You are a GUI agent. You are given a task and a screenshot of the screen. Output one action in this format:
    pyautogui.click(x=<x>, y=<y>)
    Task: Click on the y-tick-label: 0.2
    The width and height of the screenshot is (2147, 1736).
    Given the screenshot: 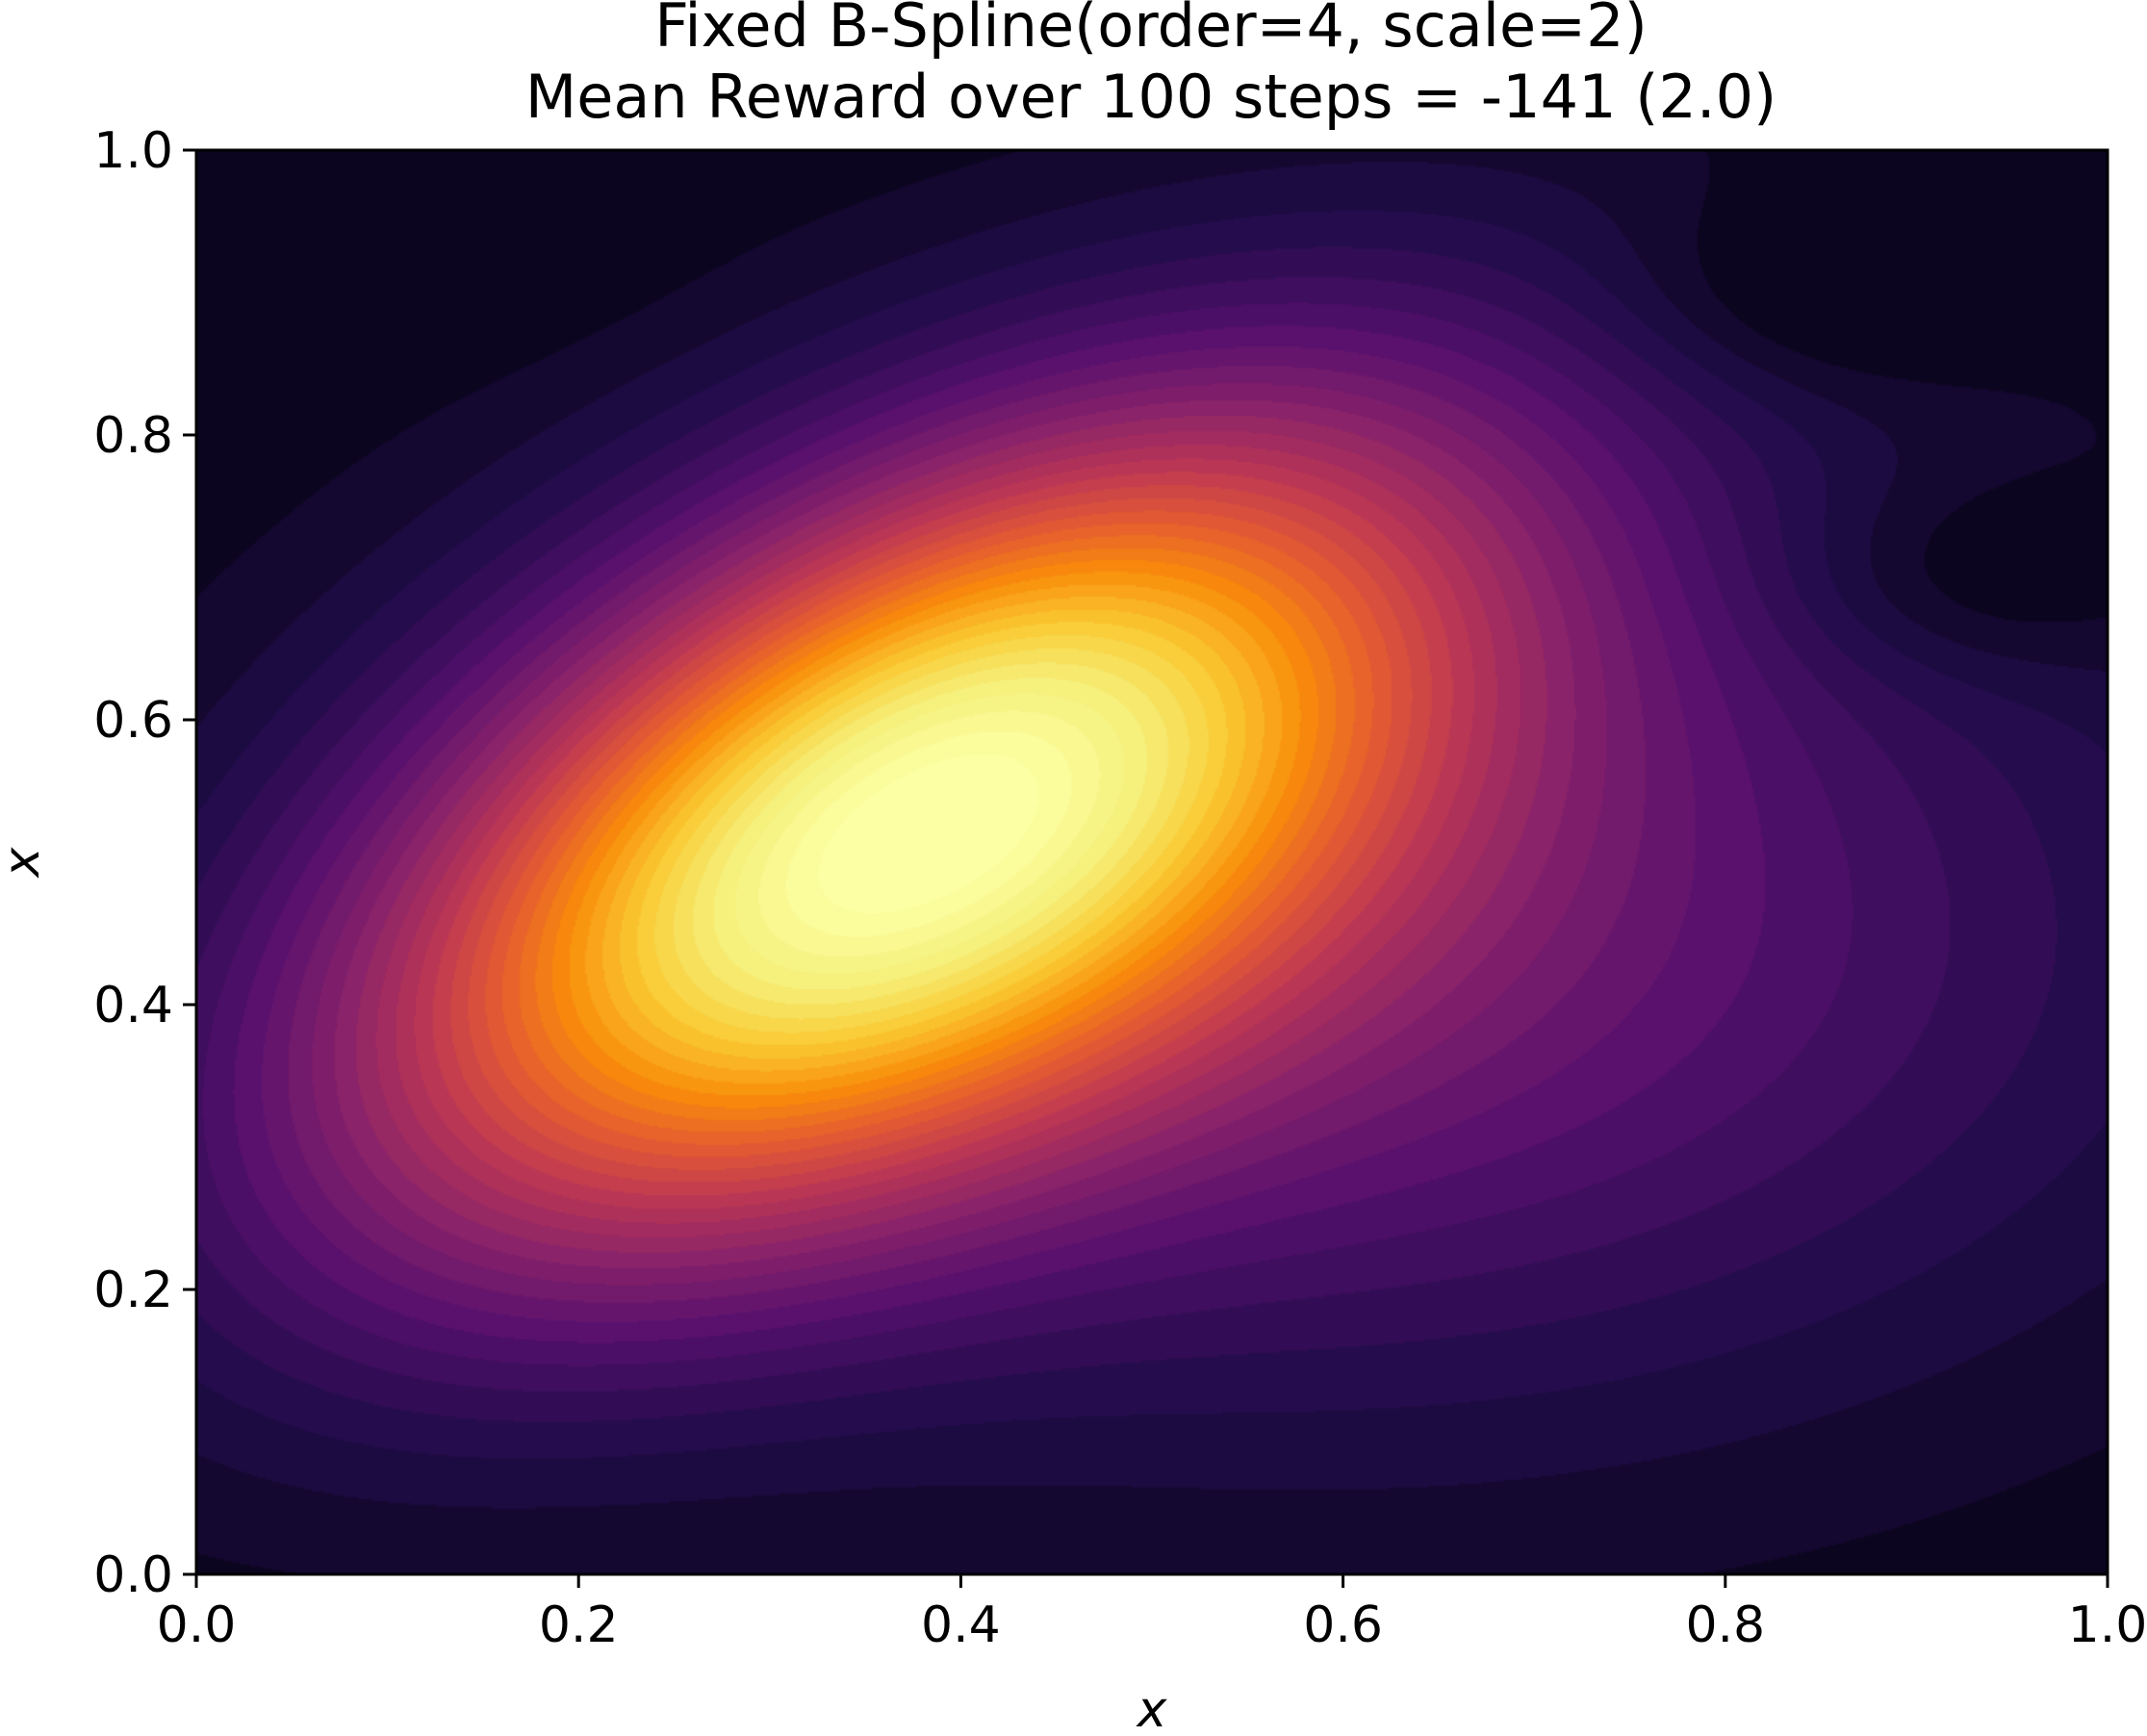 What is the action you would take?
    pyautogui.click(x=133, y=1290)
    